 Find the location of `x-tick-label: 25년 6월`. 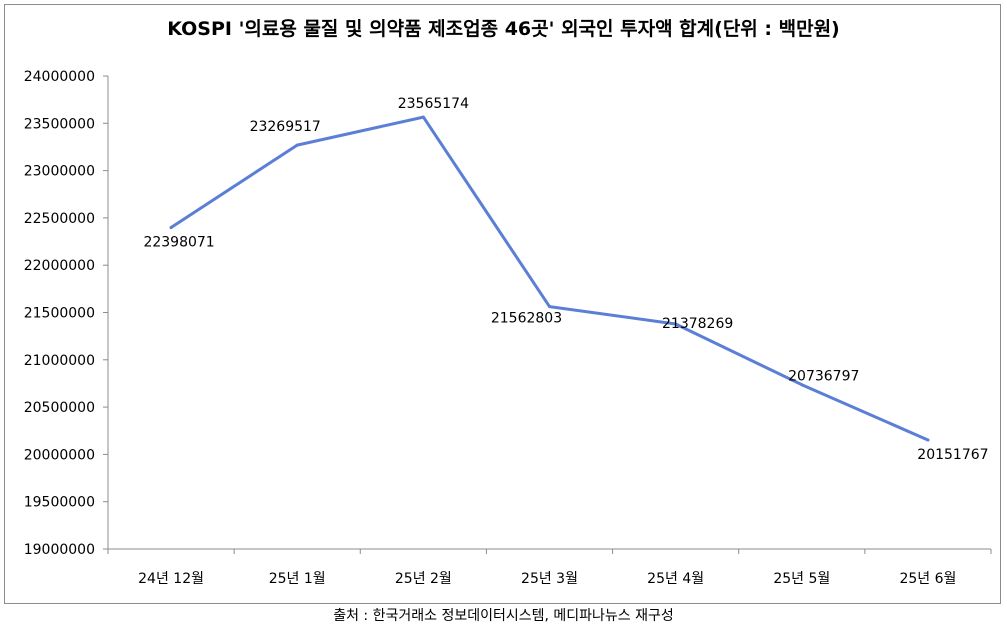

x-tick-label: 25년 6월 is located at coordinates (927, 579).